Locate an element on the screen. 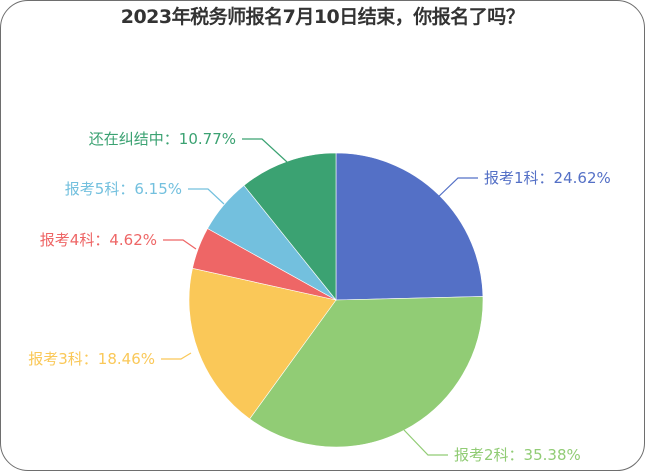 The image size is (645, 471). slice-label-5: 报考5科：6.15% is located at coordinates (123, 189).